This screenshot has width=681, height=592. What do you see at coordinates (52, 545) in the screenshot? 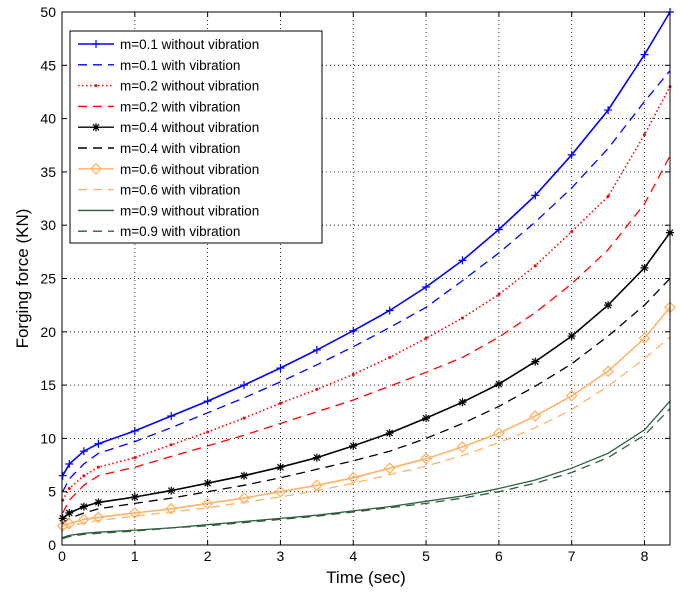
I see `y-tick-label: 0` at bounding box center [52, 545].